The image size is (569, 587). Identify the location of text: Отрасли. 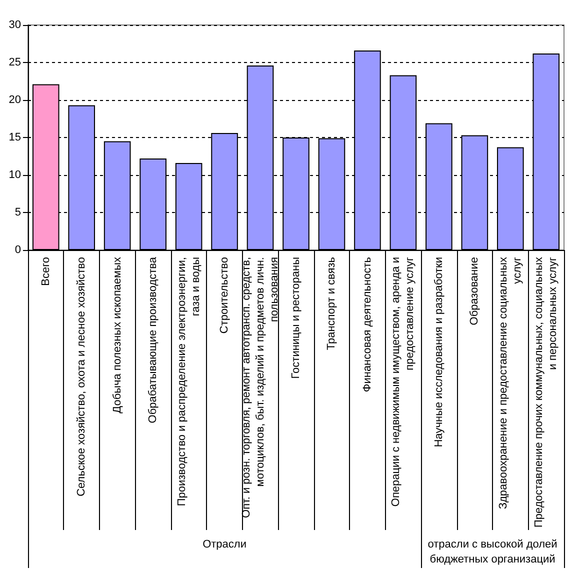
(224, 544).